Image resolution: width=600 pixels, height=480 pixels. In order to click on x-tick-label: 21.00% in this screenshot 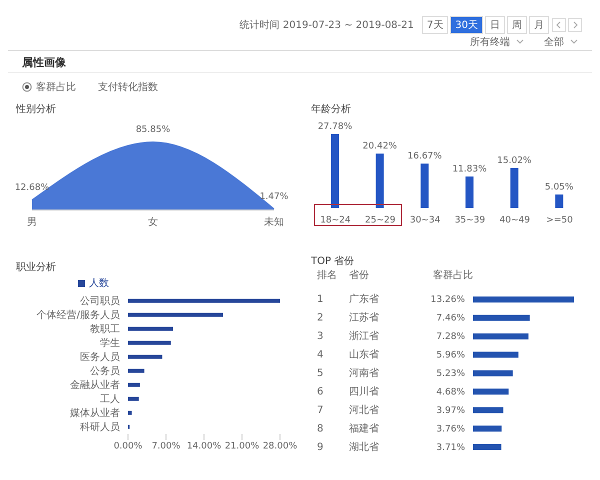, I will do `click(242, 446)`.